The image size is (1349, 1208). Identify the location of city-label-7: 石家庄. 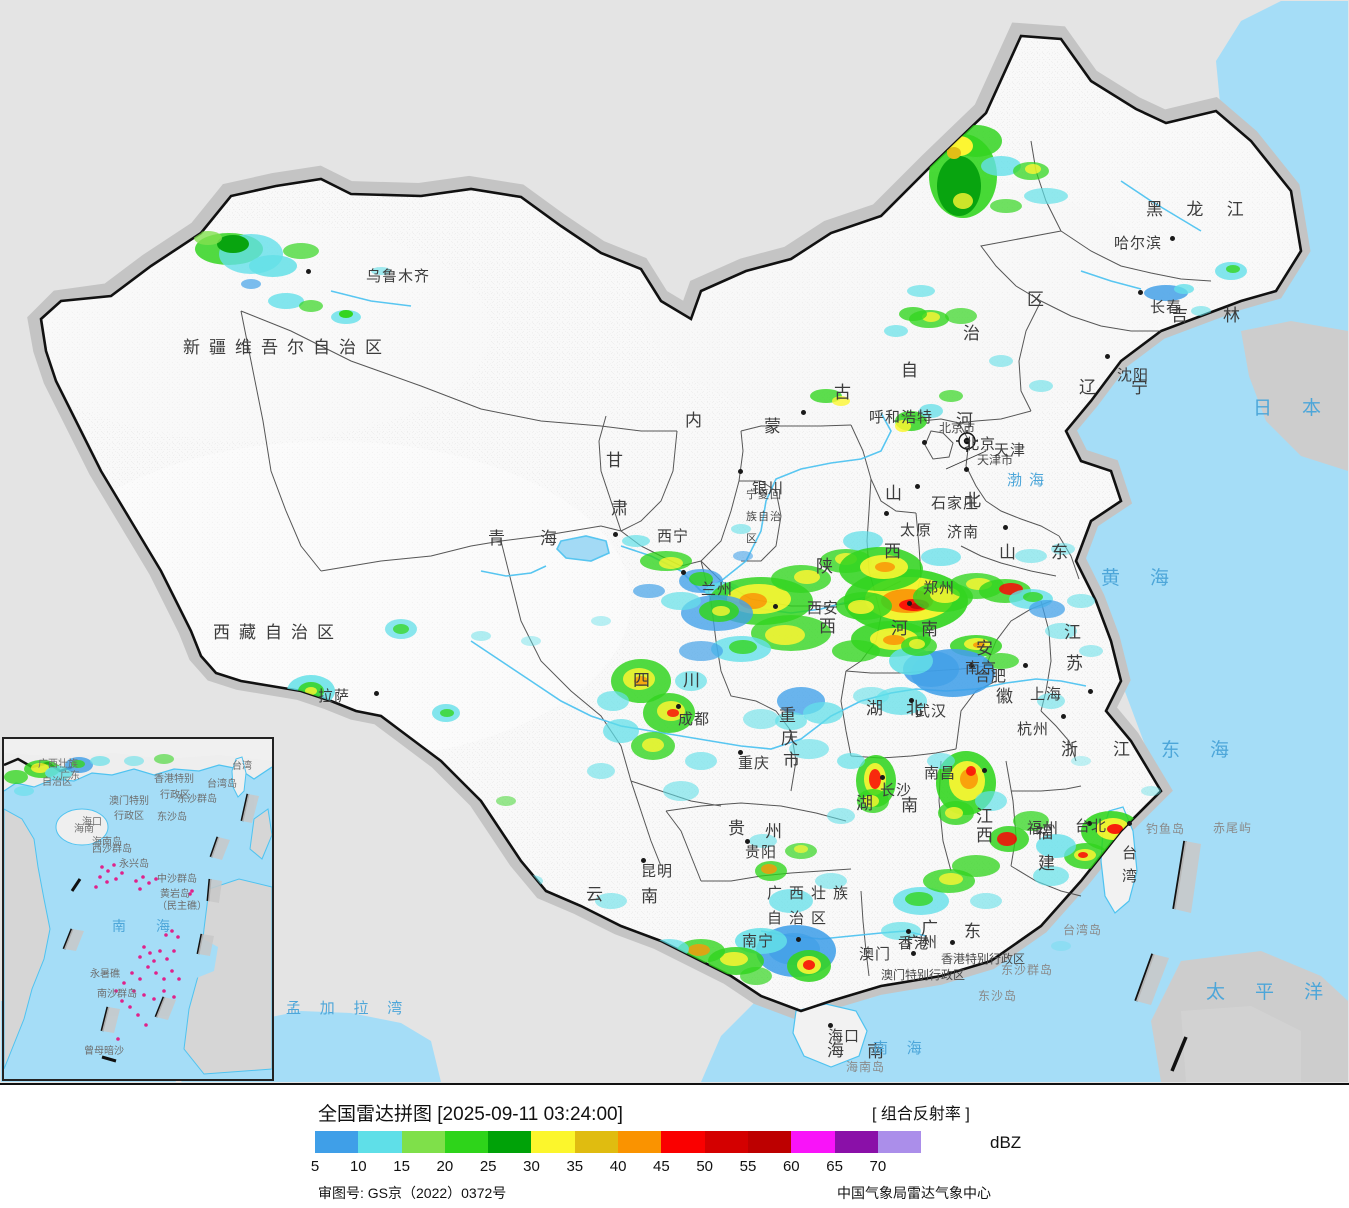
(955, 503).